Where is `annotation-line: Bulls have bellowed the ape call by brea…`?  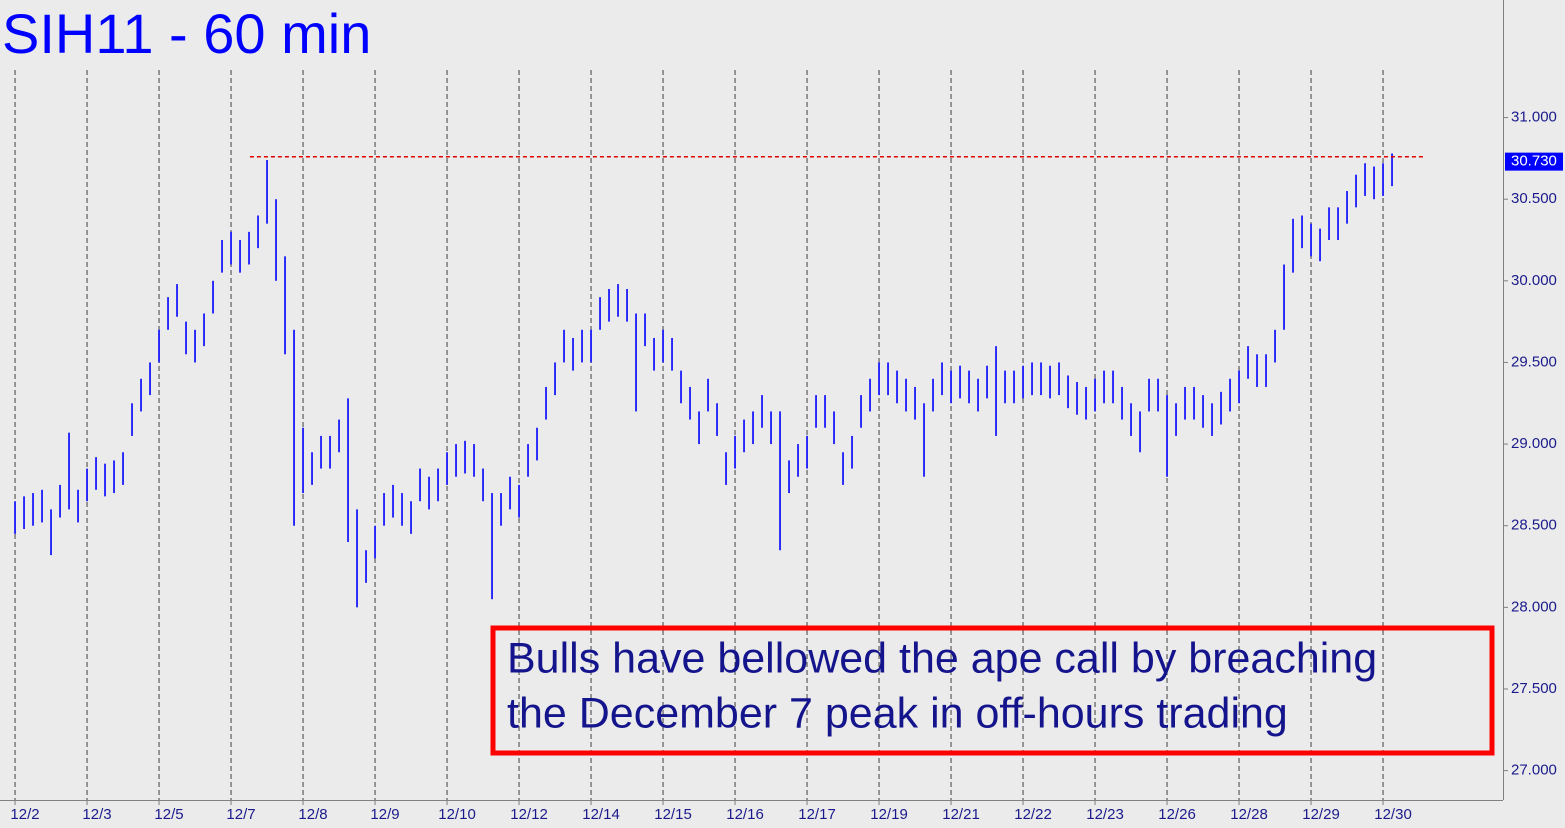
annotation-line: Bulls have bellowed the ape call by brea… is located at coordinates (942, 658).